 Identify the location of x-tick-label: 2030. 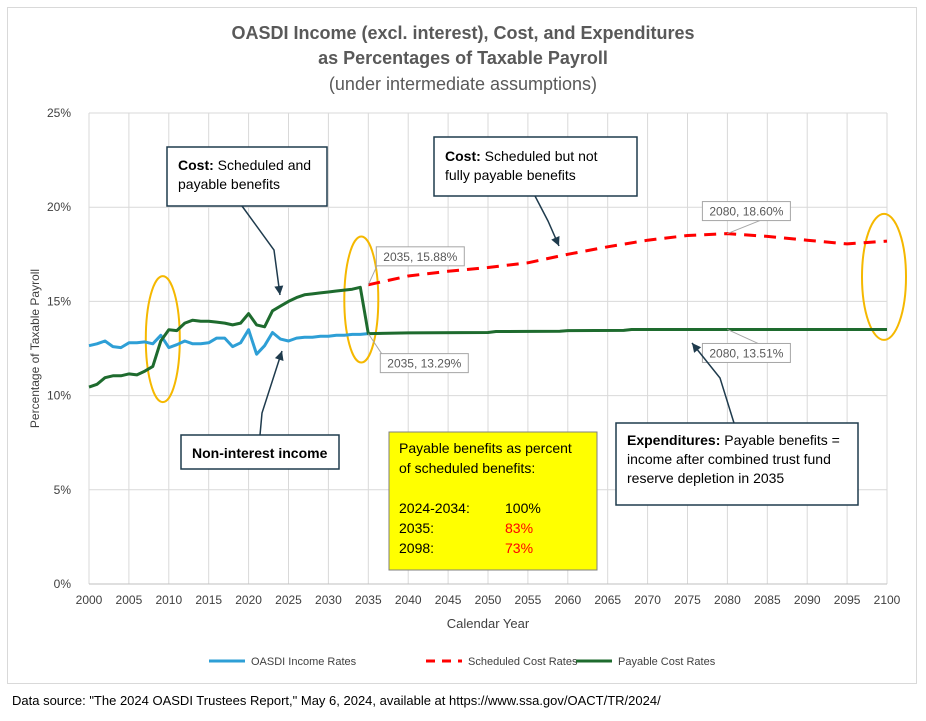
(328, 600).